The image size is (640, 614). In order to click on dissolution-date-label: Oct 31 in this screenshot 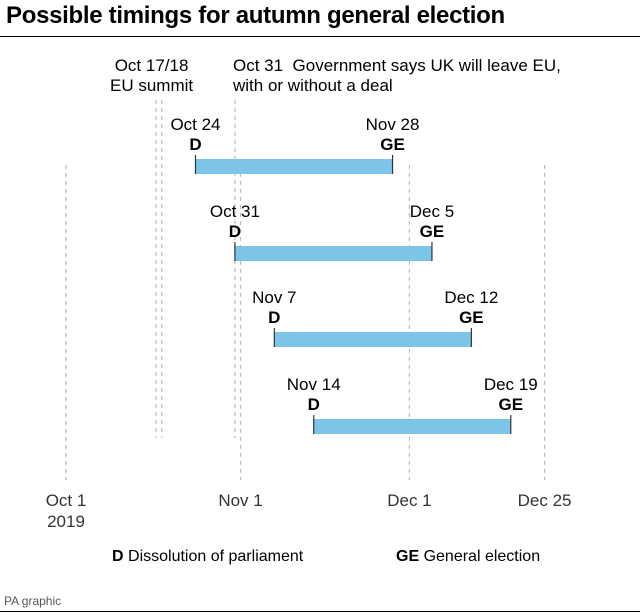, I will do `click(235, 211)`.